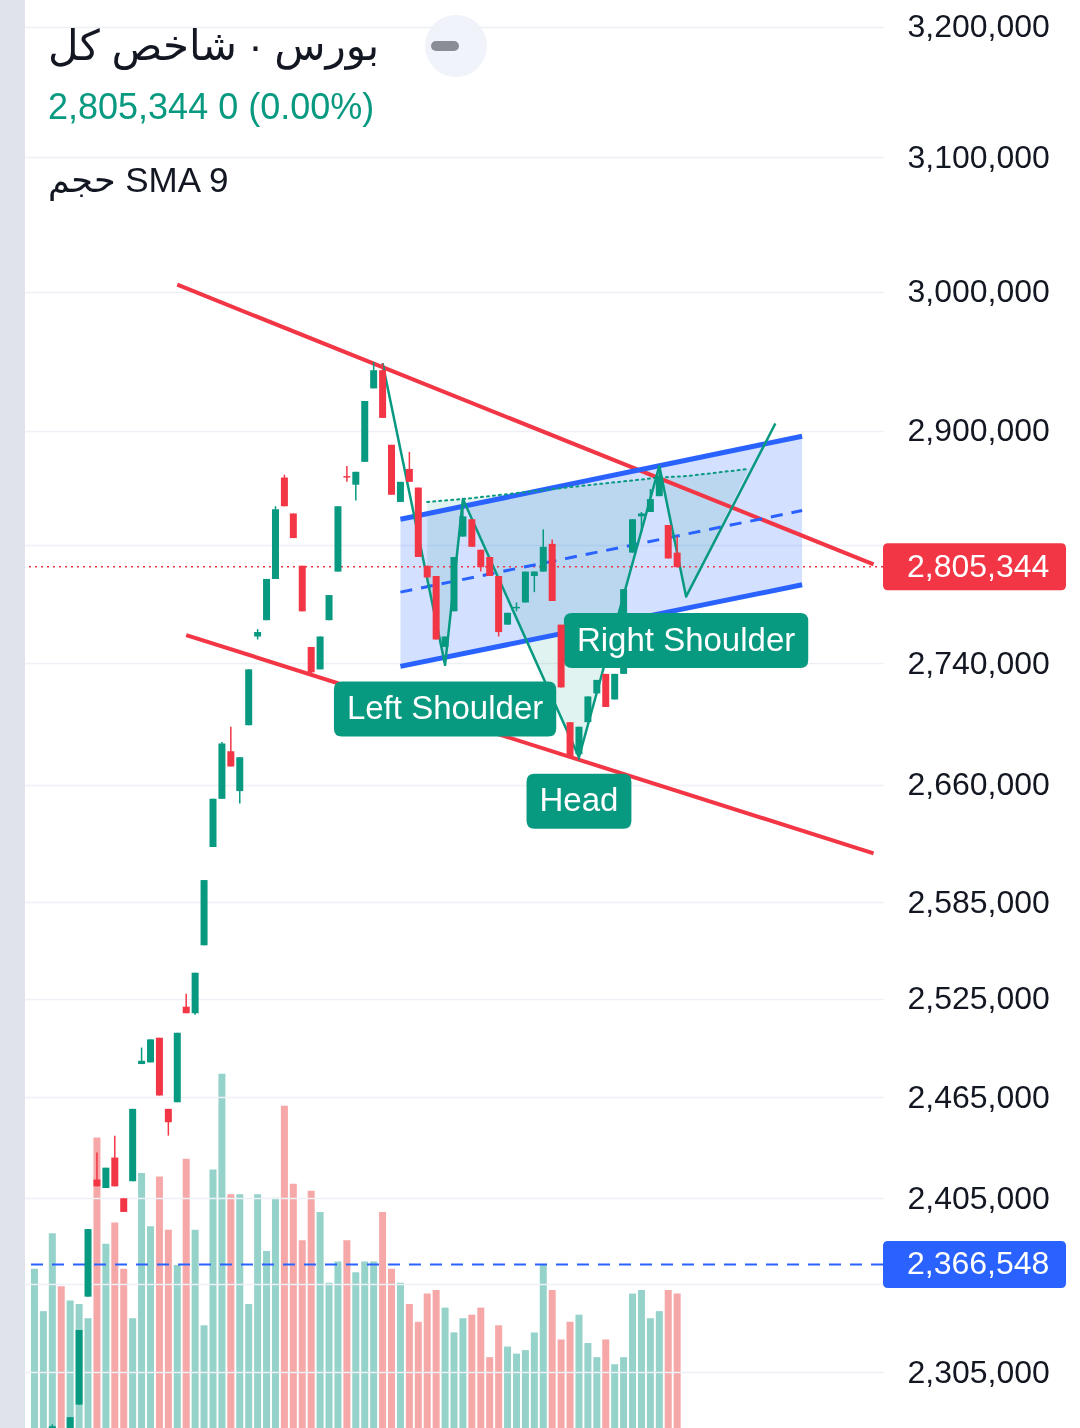 The width and height of the screenshot is (1080, 1428). What do you see at coordinates (579, 800) in the screenshot?
I see `annotation: Head` at bounding box center [579, 800].